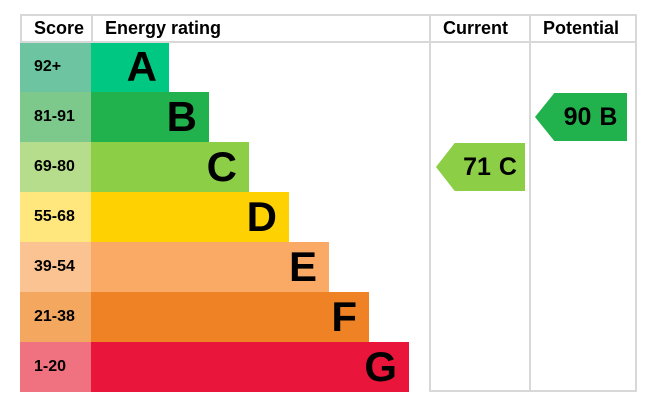  Describe the element at coordinates (577, 116) in the screenshot. I see `potential-rating-value: 90` at that location.